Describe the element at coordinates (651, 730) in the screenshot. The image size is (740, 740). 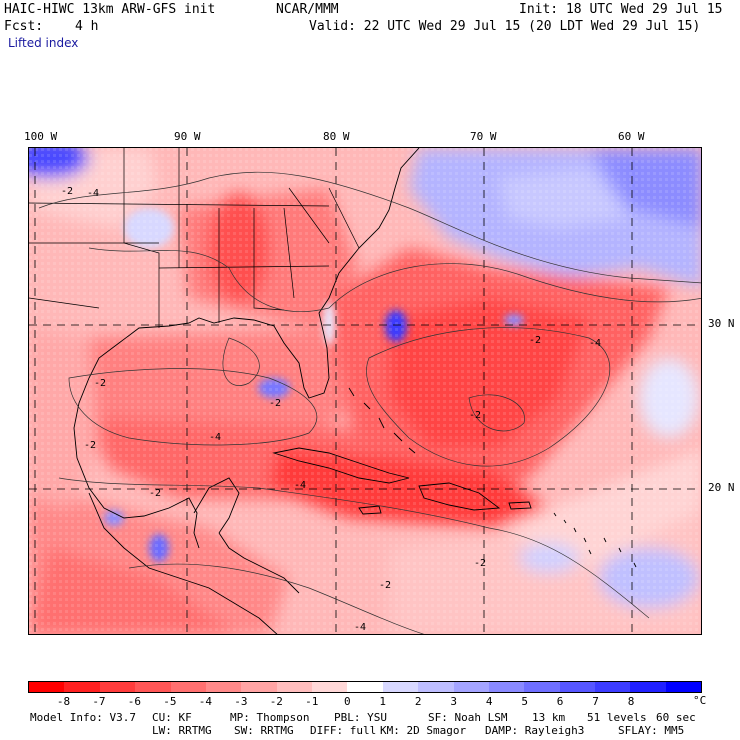
I see `model-info-sflay: SFLAY: MM5` at that location.